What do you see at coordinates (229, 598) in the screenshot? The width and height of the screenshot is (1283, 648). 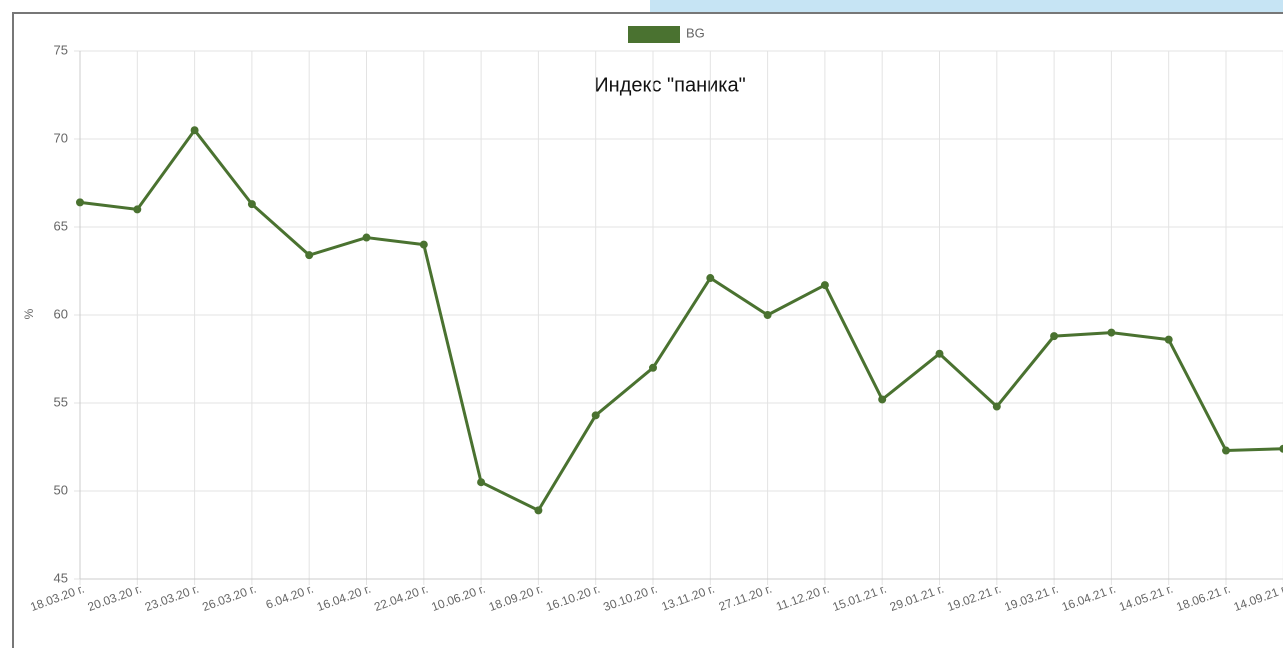 I see `x-tick-label: 26.03.20 г.` at bounding box center [229, 598].